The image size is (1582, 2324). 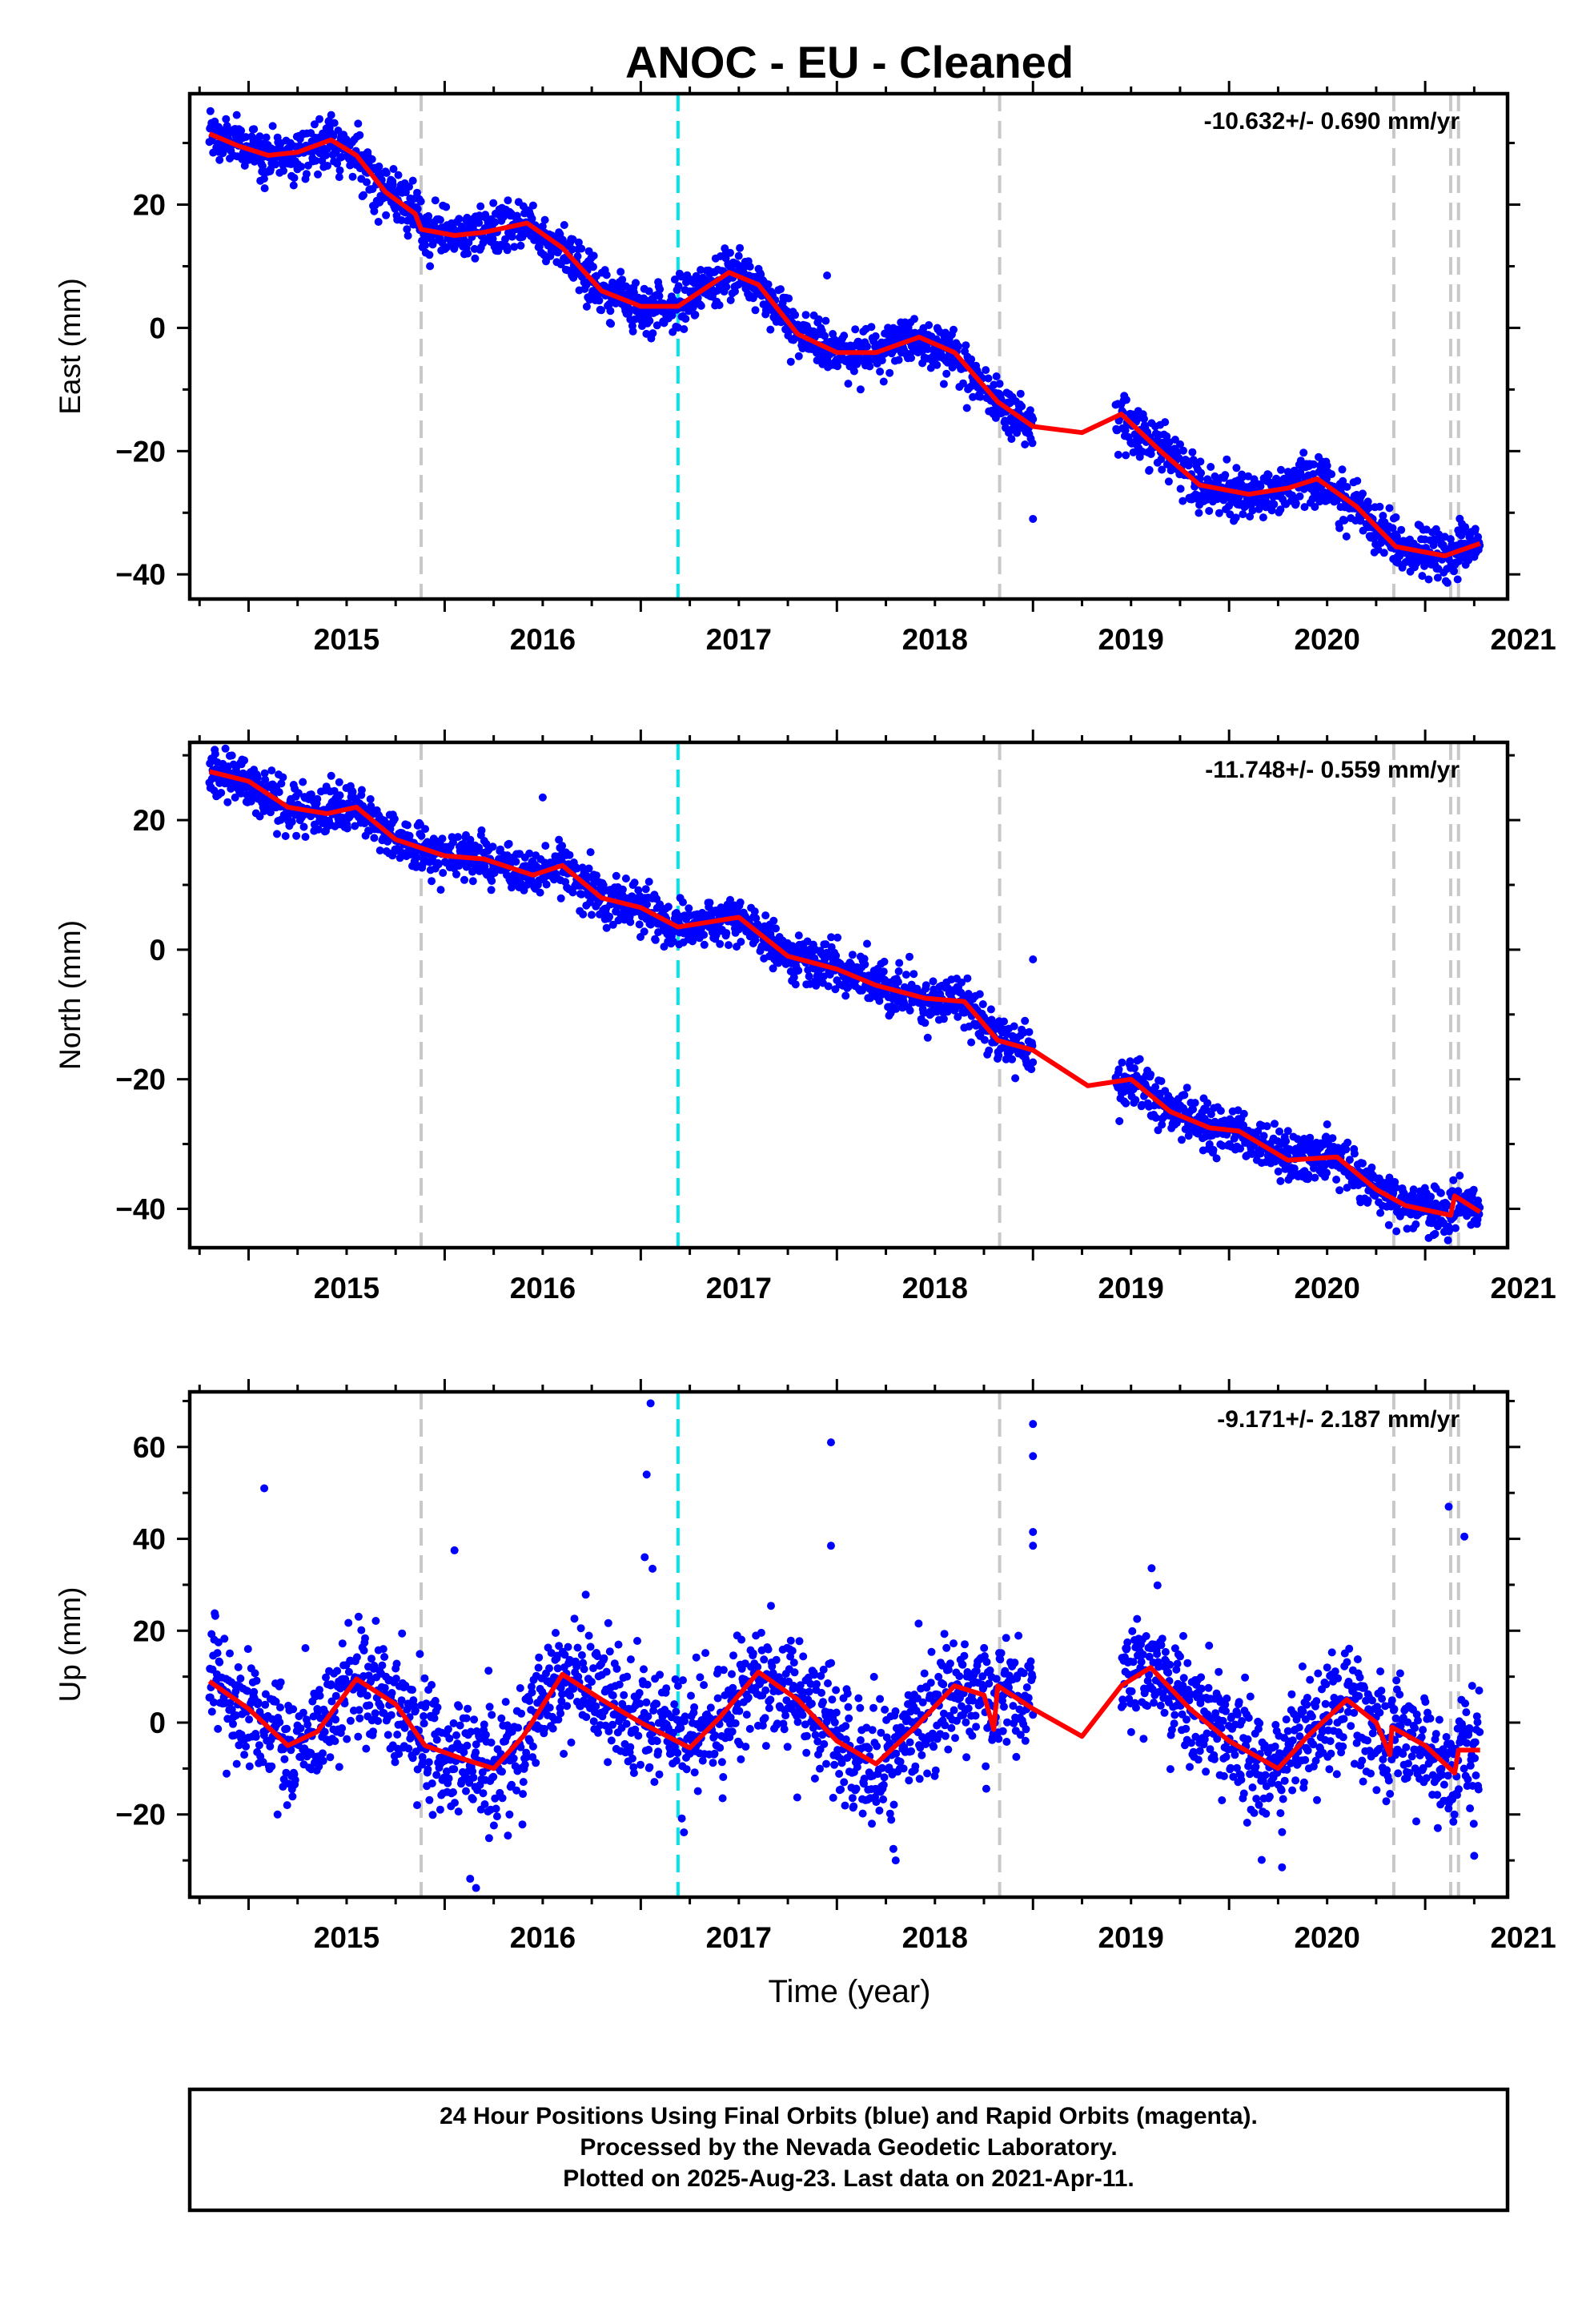 I want to click on y-tick-label: −20, so click(x=140, y=451).